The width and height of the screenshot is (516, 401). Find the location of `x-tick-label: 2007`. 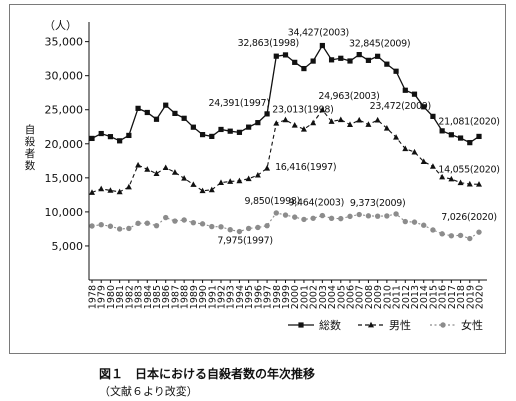

x-tick-label: 2007 is located at coordinates (360, 297).